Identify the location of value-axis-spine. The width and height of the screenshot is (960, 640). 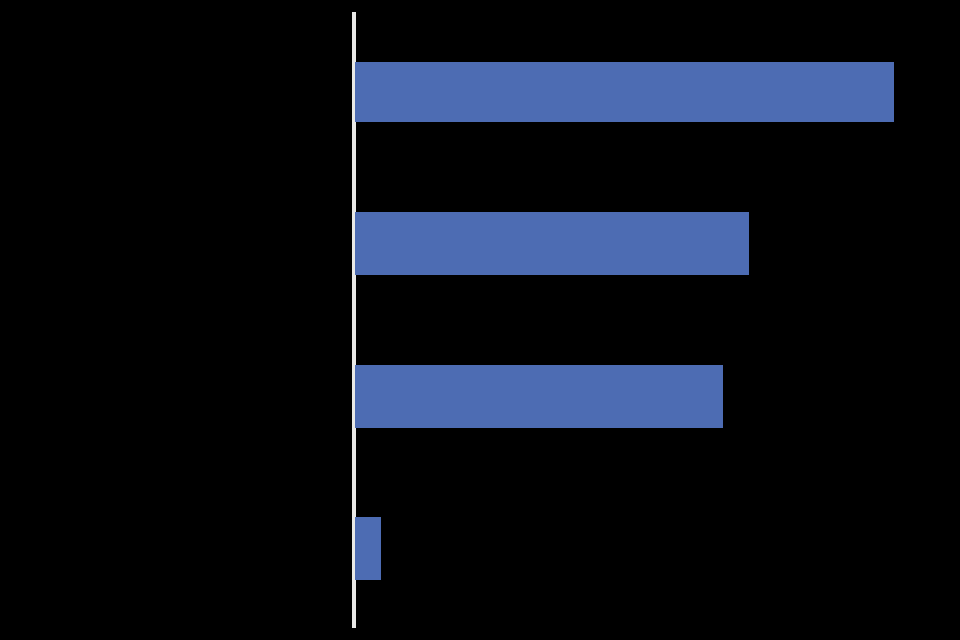
(354, 320).